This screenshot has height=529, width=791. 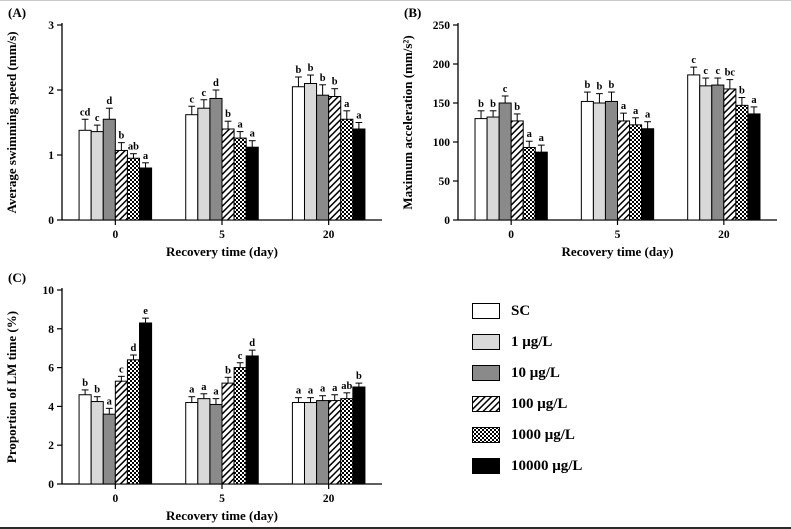 What do you see at coordinates (730, 73) in the screenshot?
I see `sig-letter: bc` at bounding box center [730, 73].